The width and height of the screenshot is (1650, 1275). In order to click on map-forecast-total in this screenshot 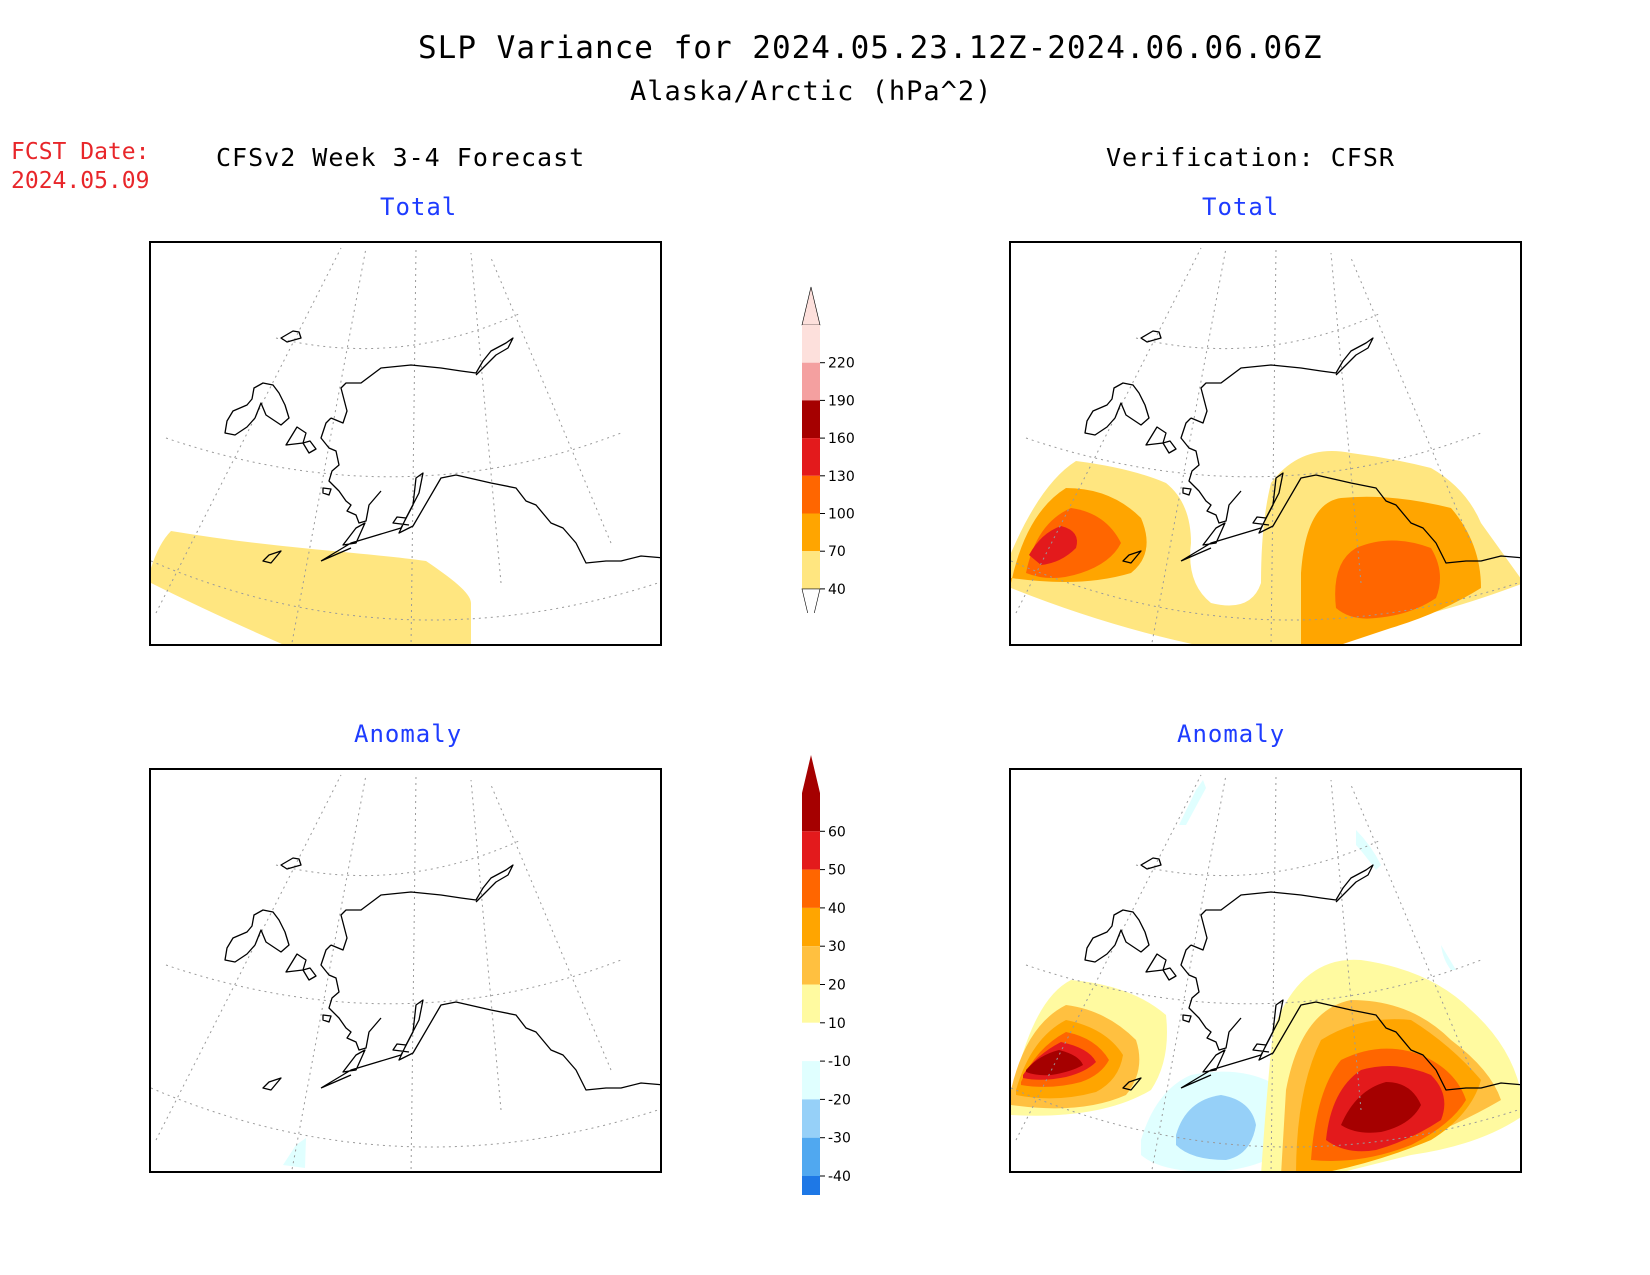, I will do `click(405, 443)`.